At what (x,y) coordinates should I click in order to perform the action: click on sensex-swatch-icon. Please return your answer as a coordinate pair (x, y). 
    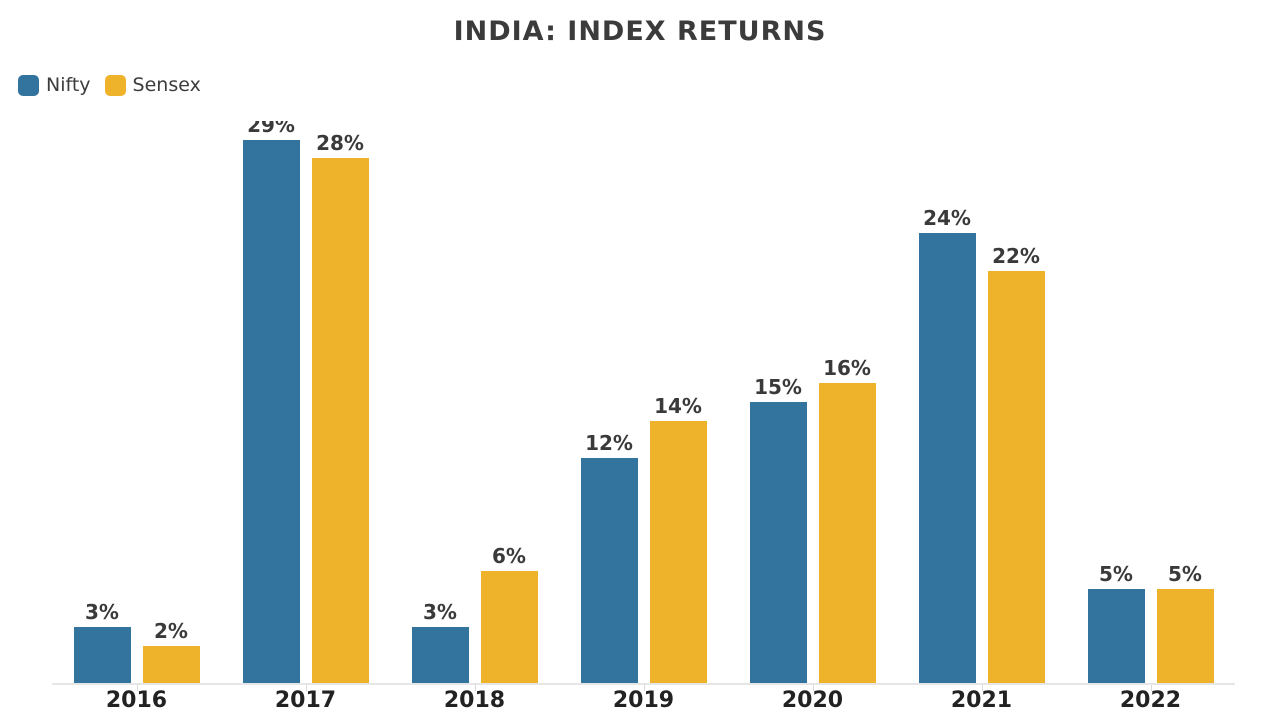
    Looking at the image, I should click on (115, 85).